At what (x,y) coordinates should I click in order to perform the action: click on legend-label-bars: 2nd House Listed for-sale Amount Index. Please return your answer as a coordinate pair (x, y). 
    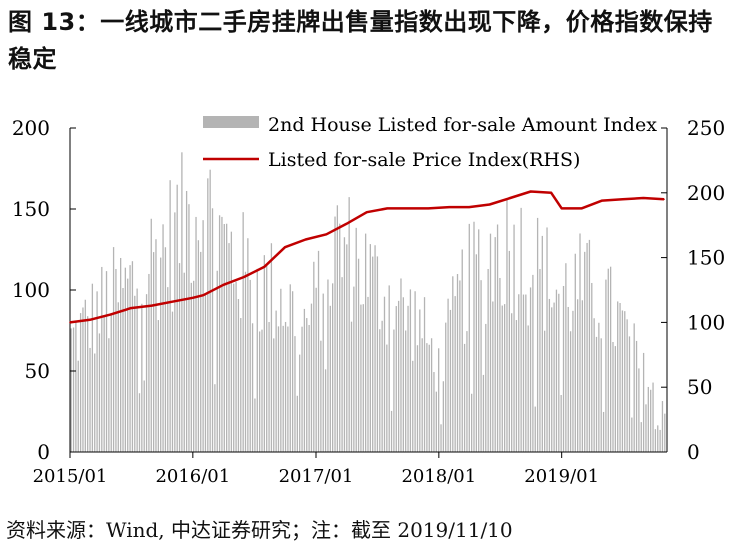
    Looking at the image, I should click on (462, 125).